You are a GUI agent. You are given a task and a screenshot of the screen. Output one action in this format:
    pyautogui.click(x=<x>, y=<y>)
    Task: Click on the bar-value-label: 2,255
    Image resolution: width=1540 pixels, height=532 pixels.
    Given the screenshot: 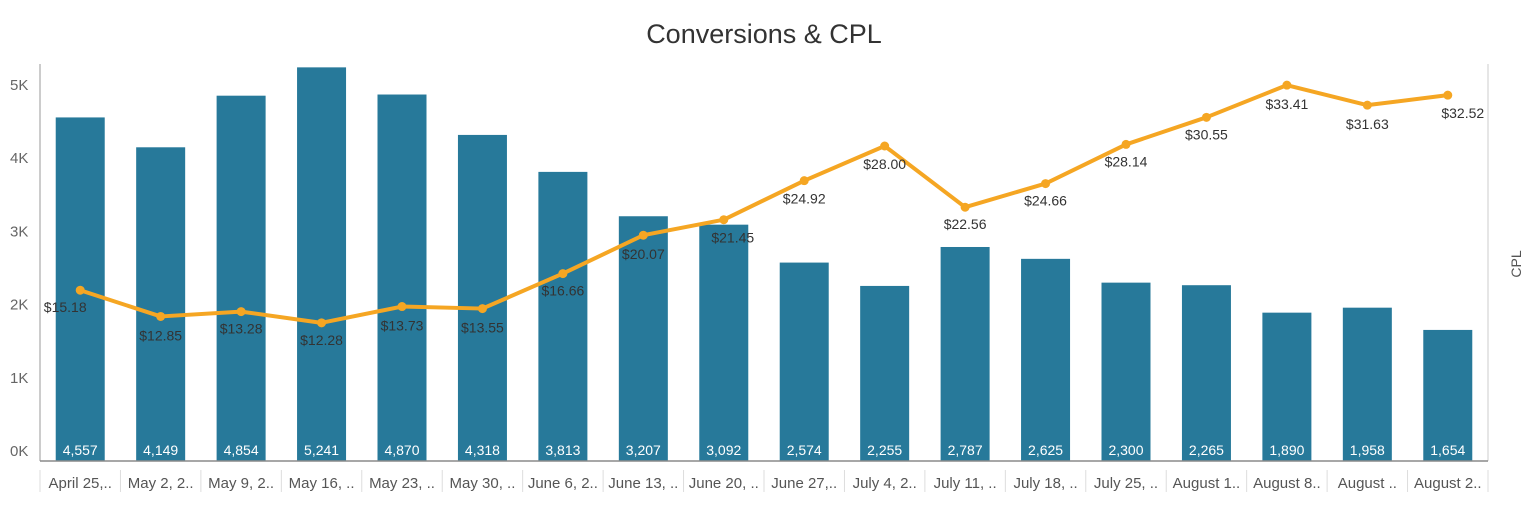 What is the action you would take?
    pyautogui.click(x=884, y=450)
    